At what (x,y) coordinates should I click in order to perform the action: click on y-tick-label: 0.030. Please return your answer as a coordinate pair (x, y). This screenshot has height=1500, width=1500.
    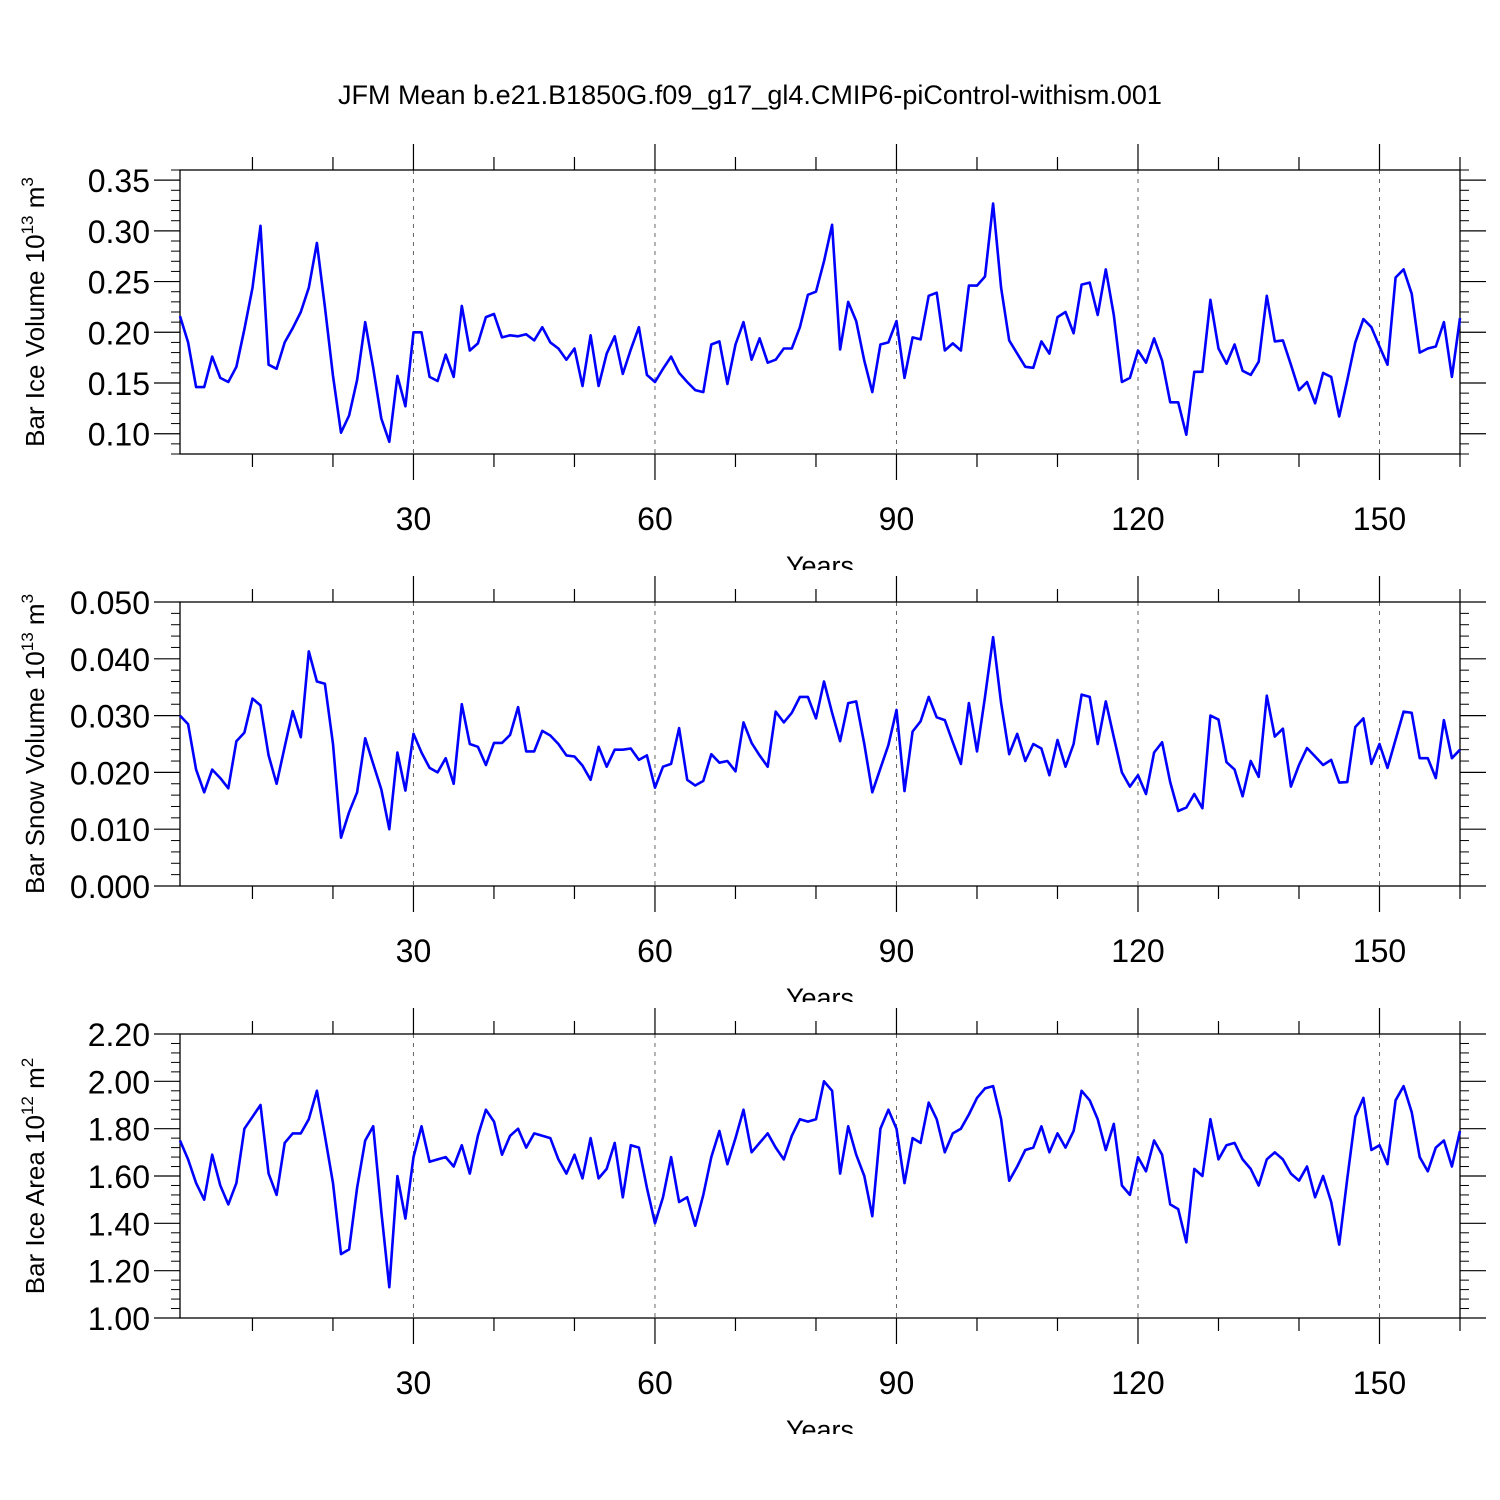
    Looking at the image, I should click on (110, 717).